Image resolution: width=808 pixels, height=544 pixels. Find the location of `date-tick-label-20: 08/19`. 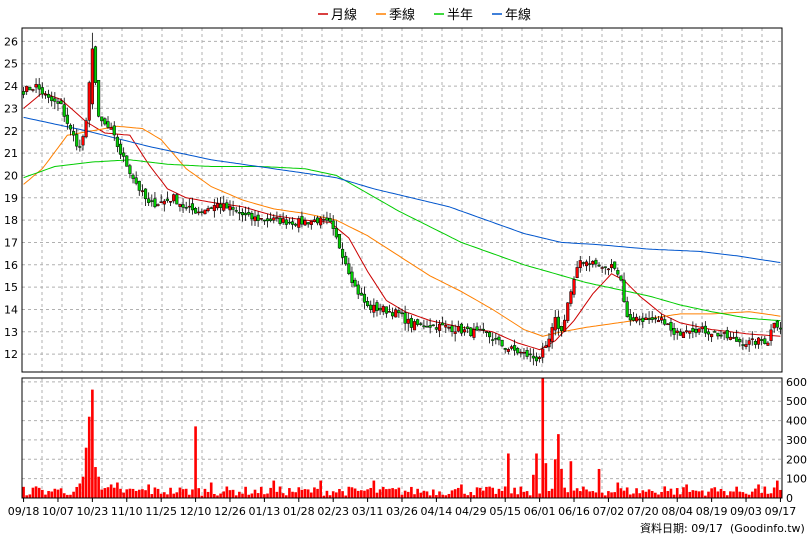

date-tick-label-20: 08/19 is located at coordinates (712, 511).